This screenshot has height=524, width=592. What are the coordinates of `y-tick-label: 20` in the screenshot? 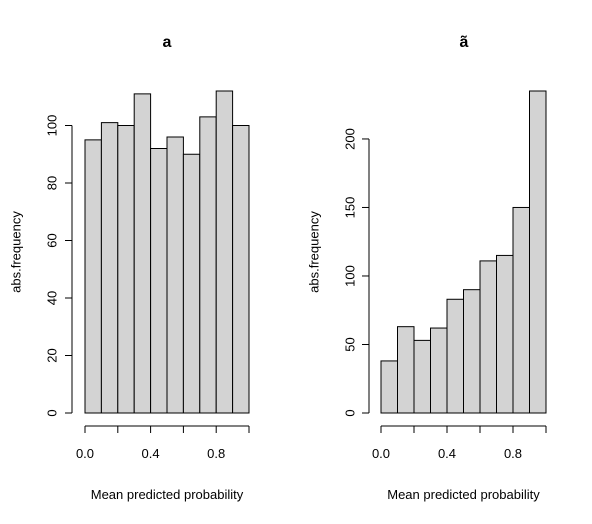 It's located at (51, 355).